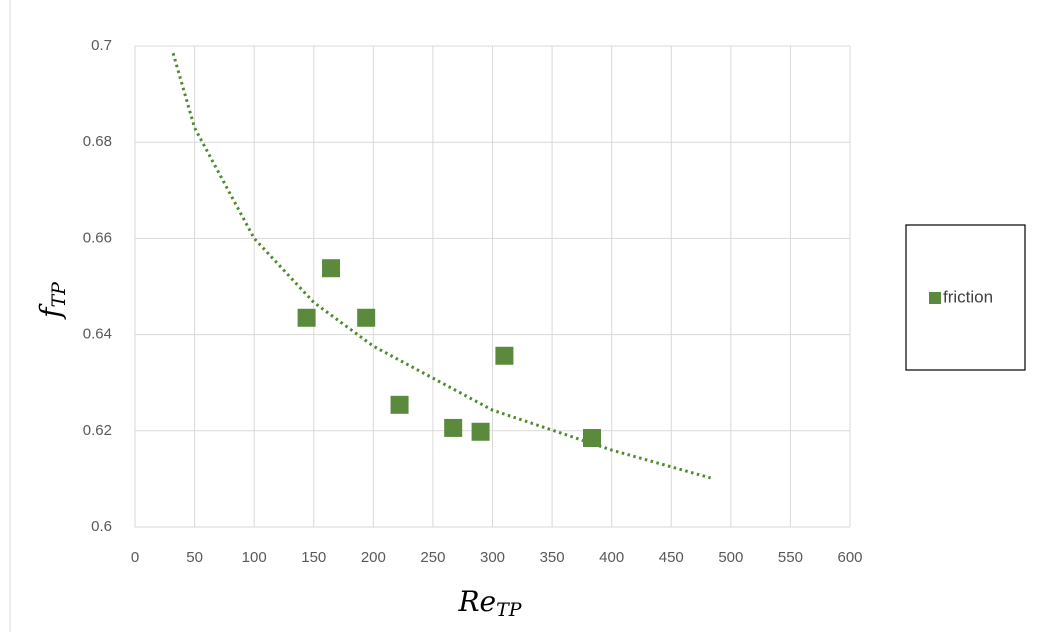 This screenshot has width=1051, height=632. Describe the element at coordinates (97, 334) in the screenshot. I see `y-tick-label: 0.64` at that location.